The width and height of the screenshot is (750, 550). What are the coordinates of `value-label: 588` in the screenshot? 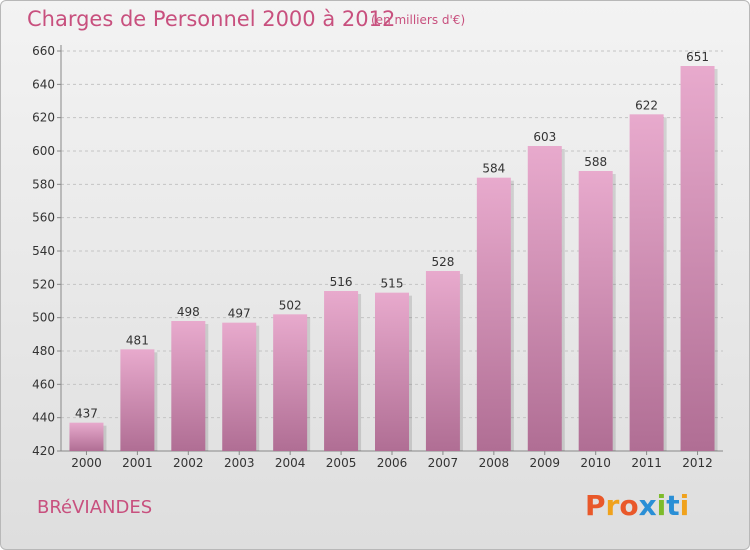 It's located at (595, 162).